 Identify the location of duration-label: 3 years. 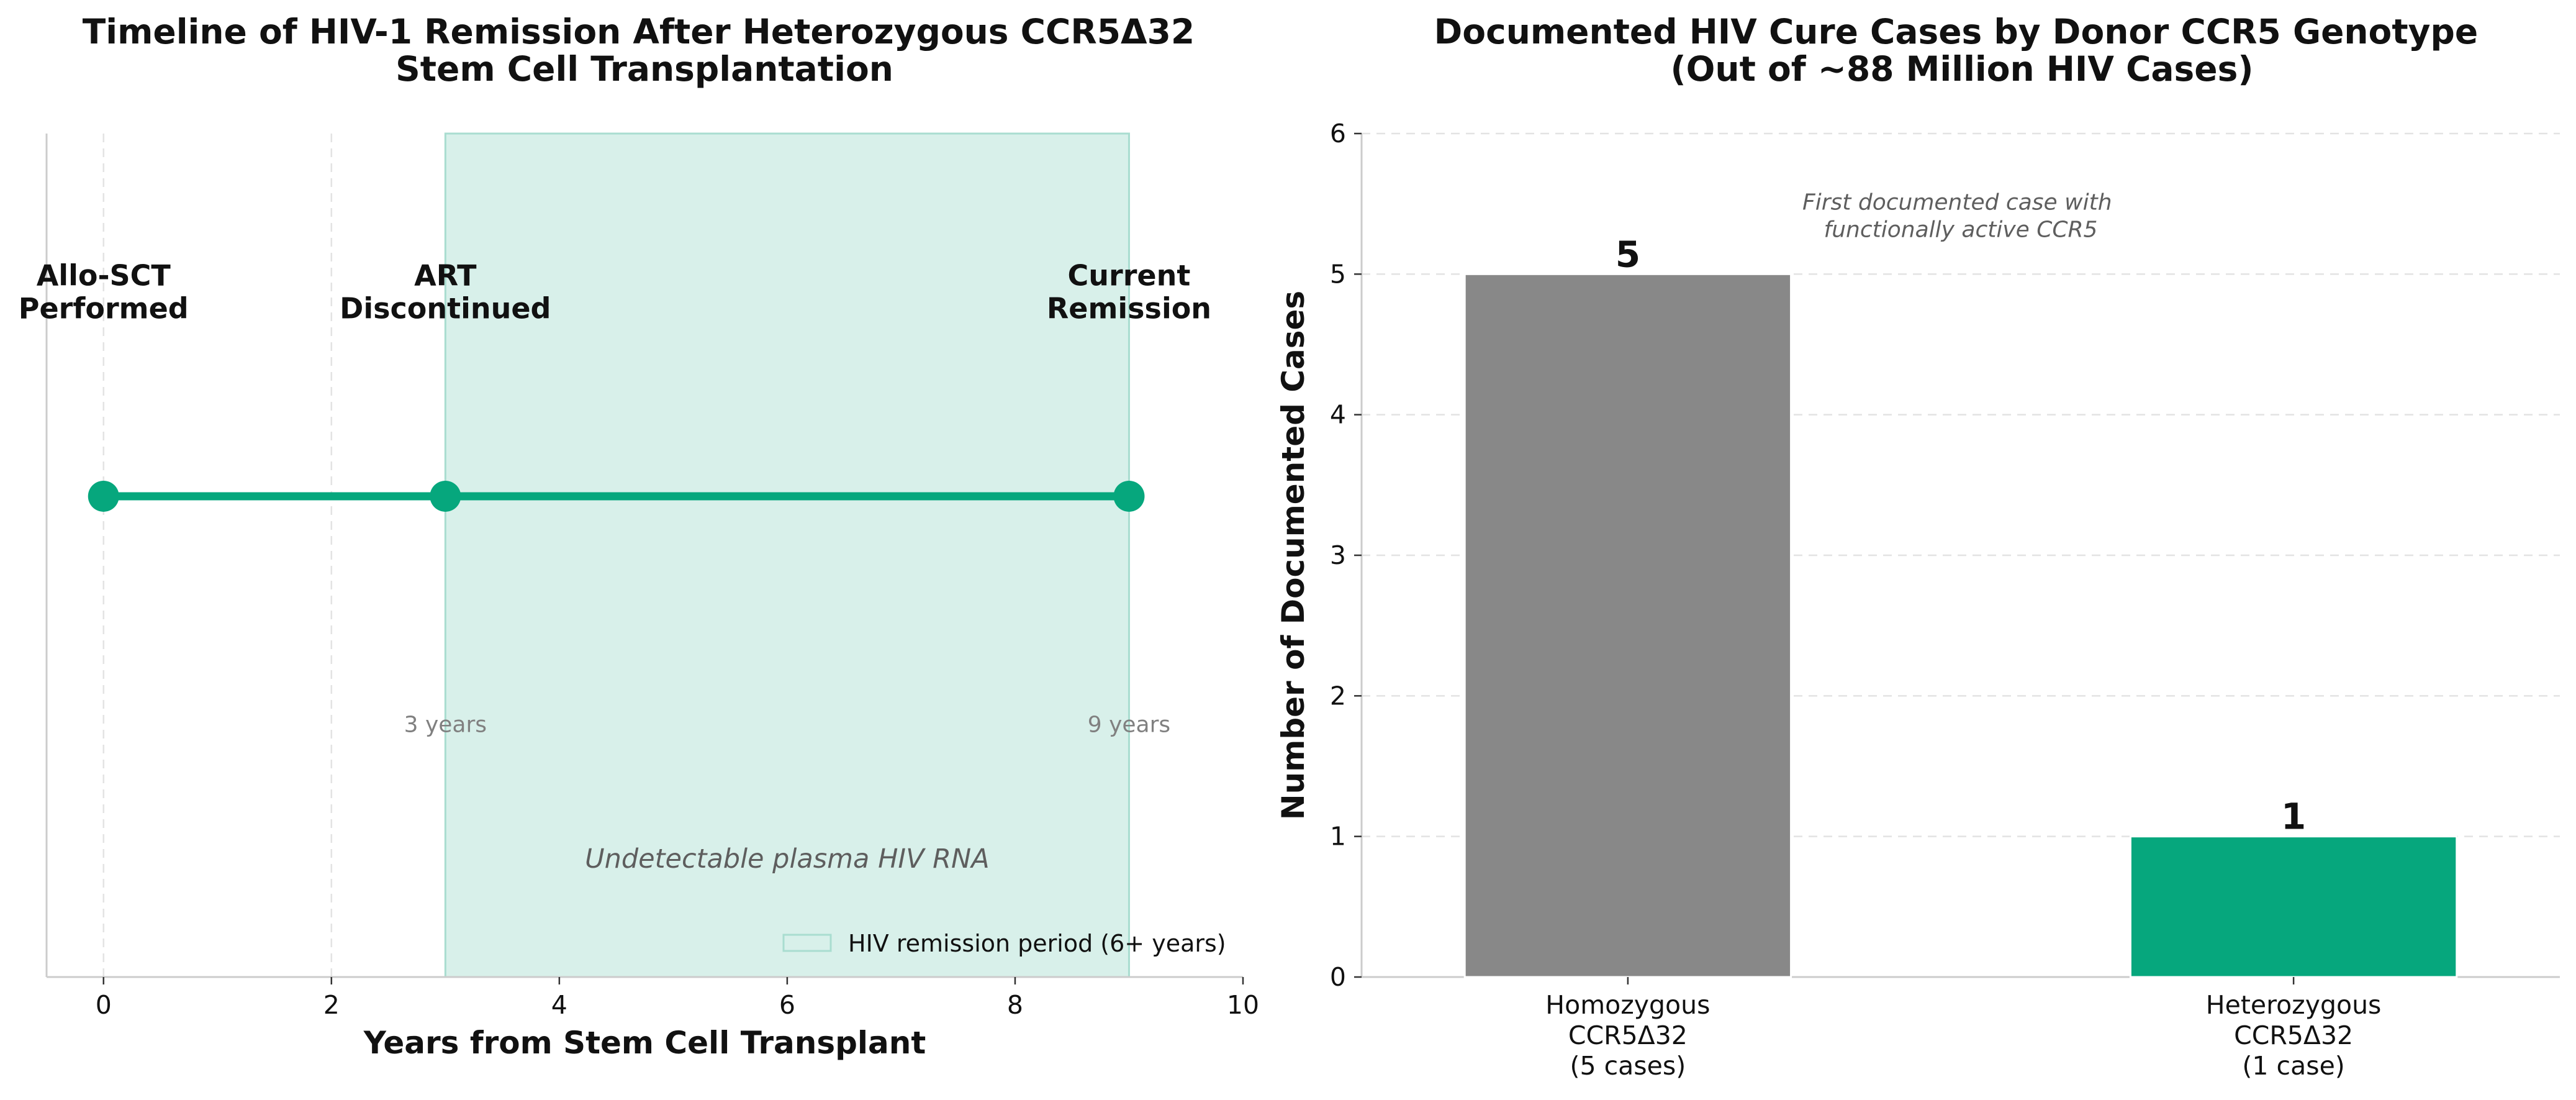
(445, 725).